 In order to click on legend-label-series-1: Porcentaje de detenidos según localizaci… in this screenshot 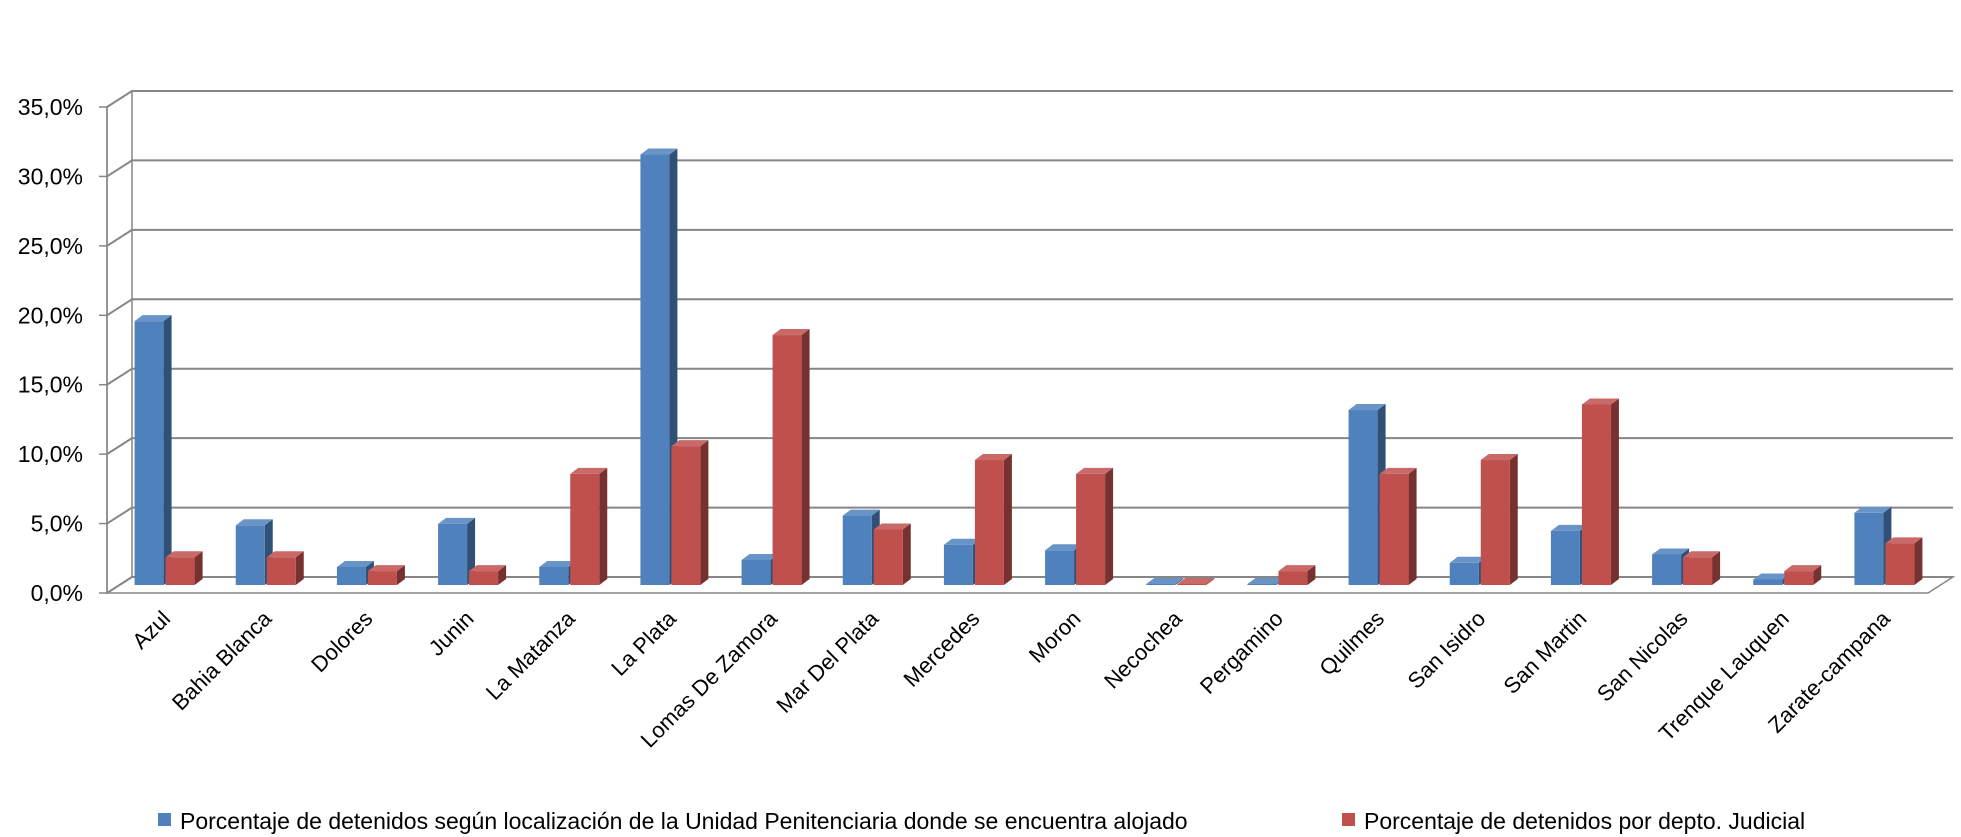, I will do `click(684, 821)`.